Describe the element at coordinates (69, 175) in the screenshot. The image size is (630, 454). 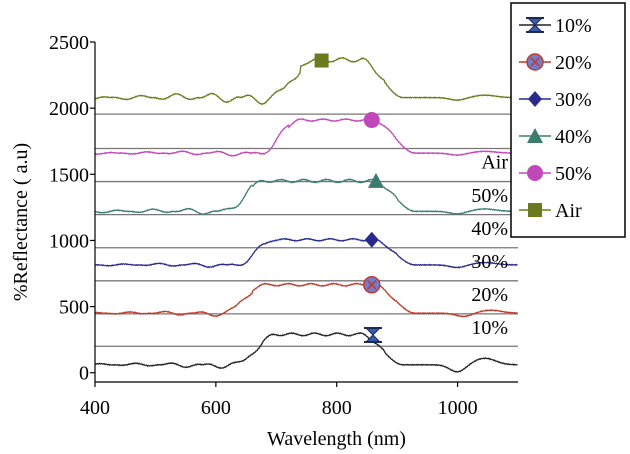
I see `y-tick-label: 1500` at that location.